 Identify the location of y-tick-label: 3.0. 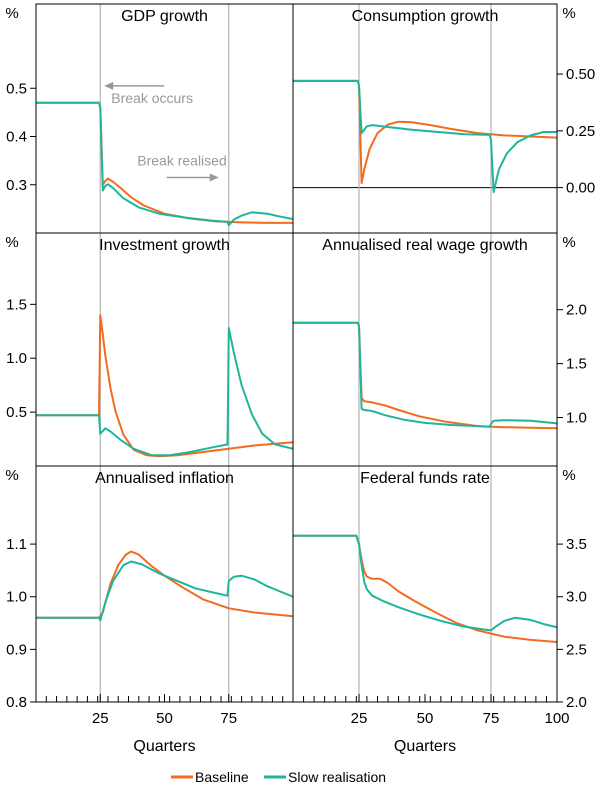
(576, 597).